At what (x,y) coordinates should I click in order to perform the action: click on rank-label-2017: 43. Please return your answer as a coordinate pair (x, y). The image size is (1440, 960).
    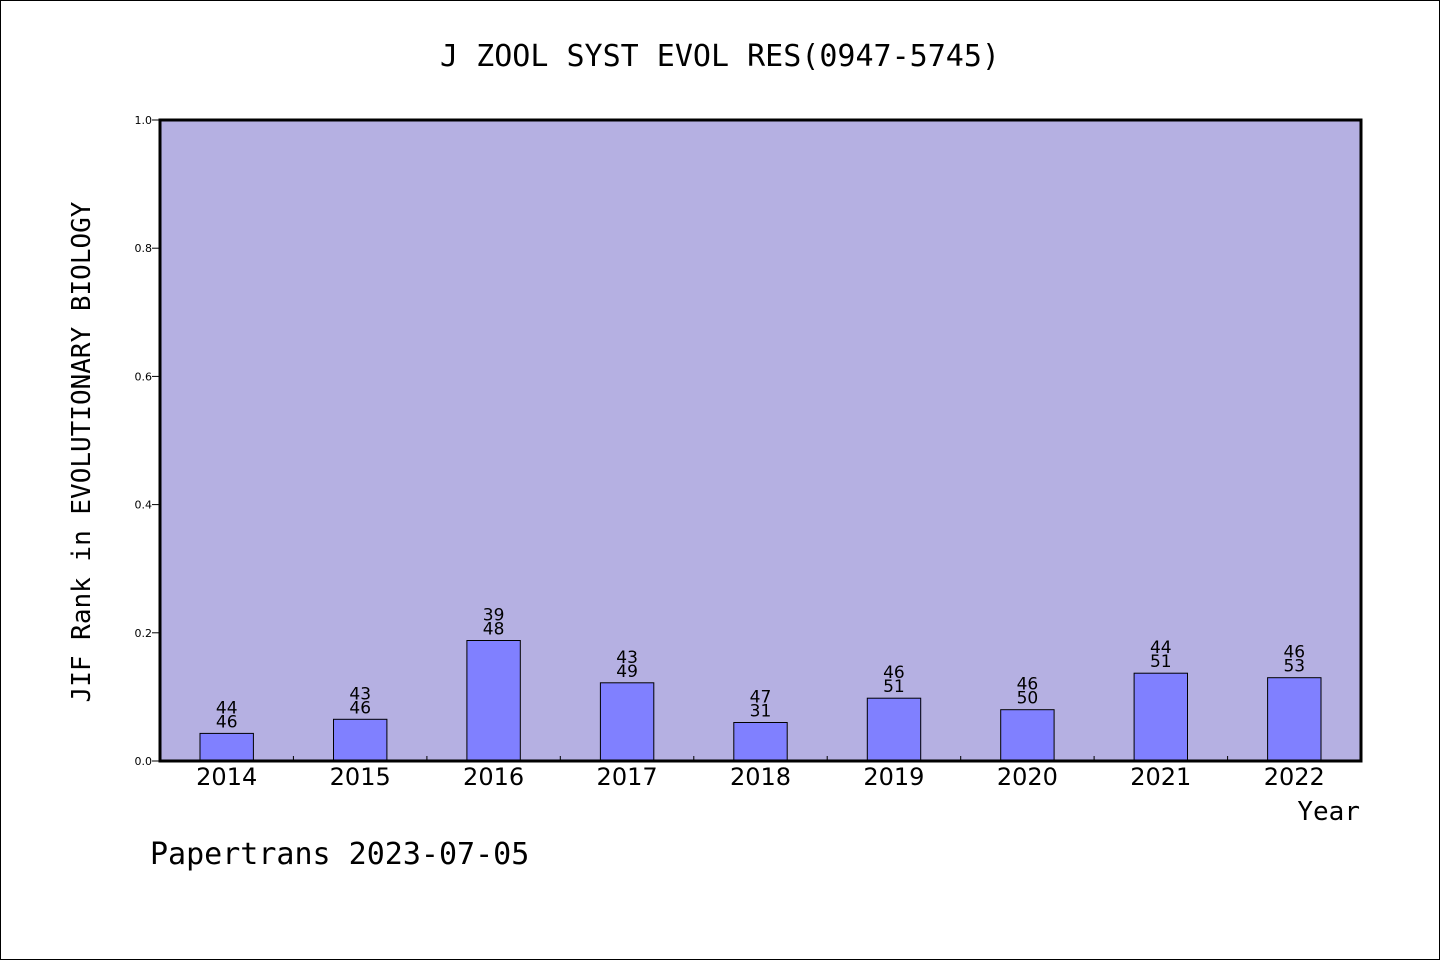
    Looking at the image, I should click on (627, 658).